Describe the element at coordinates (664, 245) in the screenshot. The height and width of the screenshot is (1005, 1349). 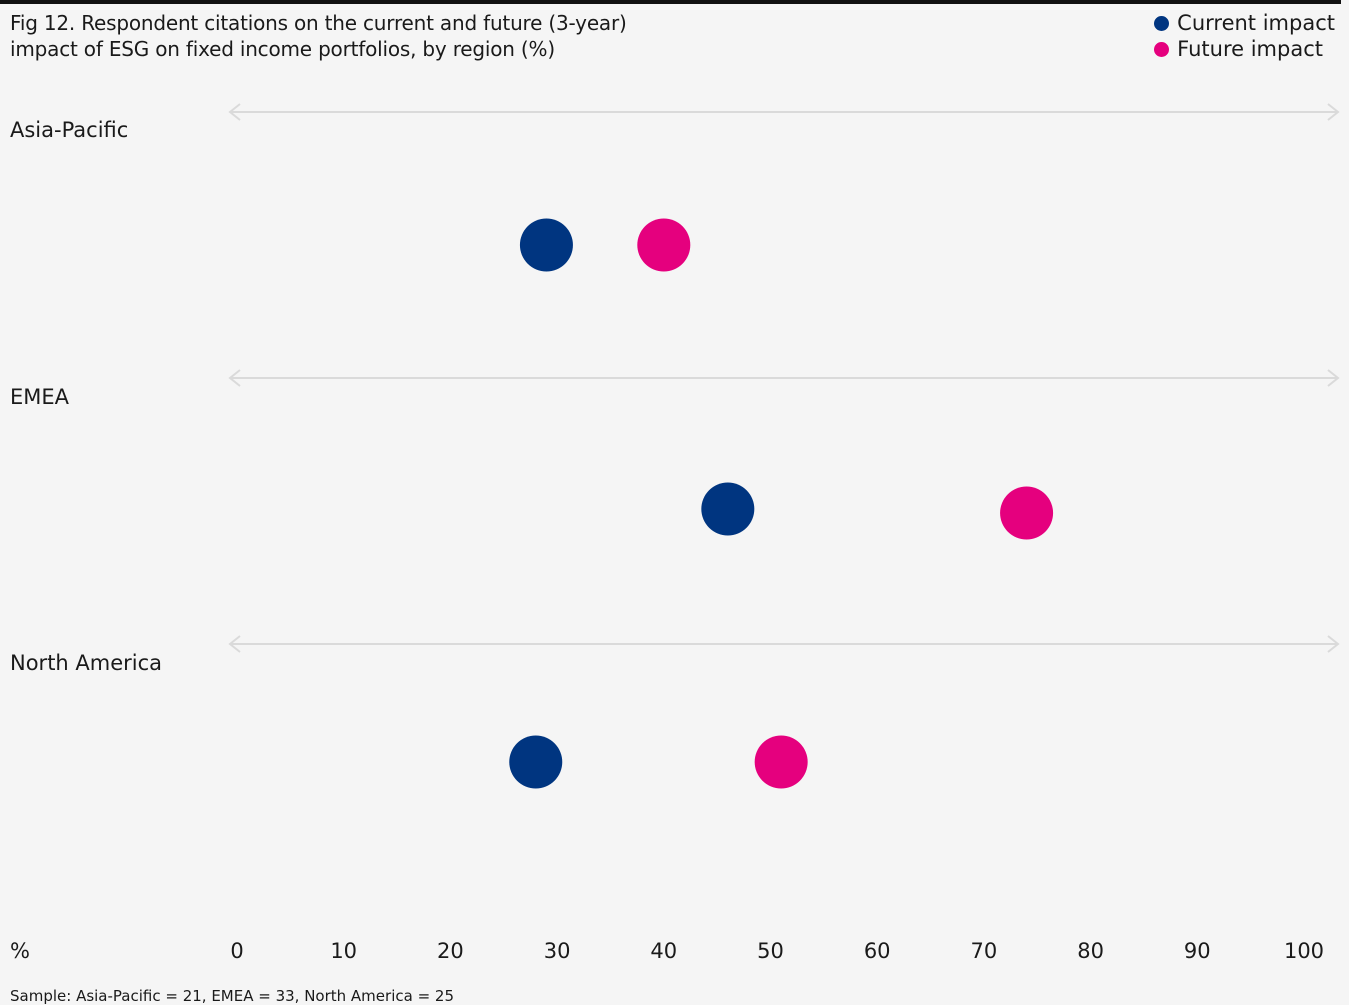
I see `dot-future-asia-pacific` at that location.